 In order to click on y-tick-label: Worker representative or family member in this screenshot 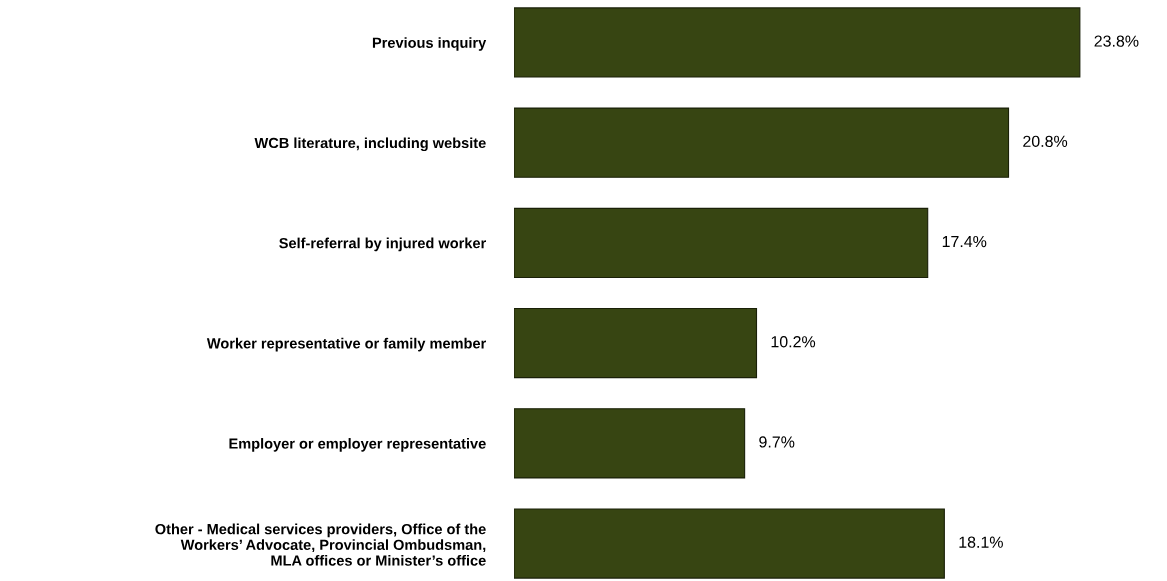, I will do `click(346, 344)`.